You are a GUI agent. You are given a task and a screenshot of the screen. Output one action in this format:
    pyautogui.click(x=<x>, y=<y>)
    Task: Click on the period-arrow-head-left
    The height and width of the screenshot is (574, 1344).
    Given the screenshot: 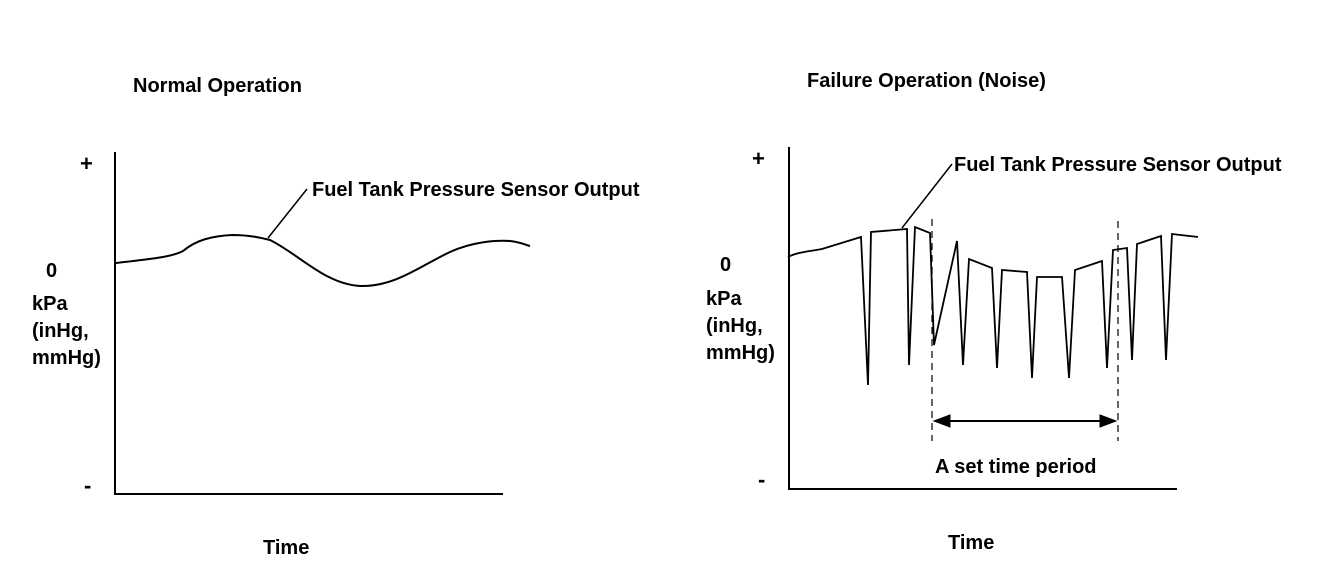 What is the action you would take?
    pyautogui.click(x=941, y=421)
    